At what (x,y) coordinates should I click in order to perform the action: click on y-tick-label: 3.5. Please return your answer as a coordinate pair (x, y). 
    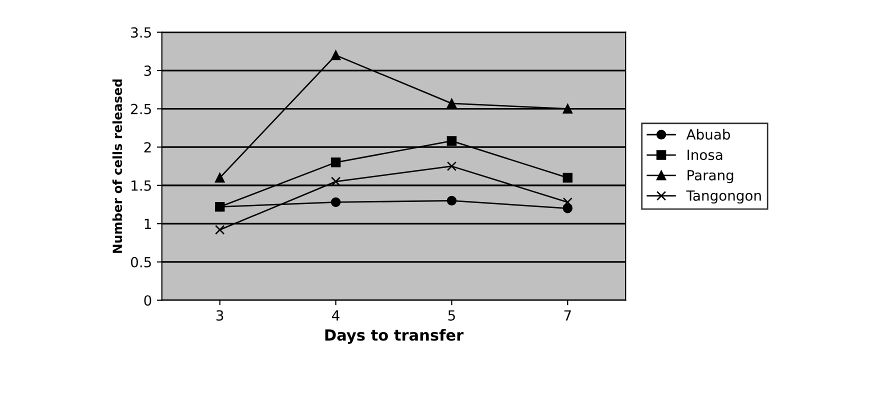
    Looking at the image, I should click on (141, 32).